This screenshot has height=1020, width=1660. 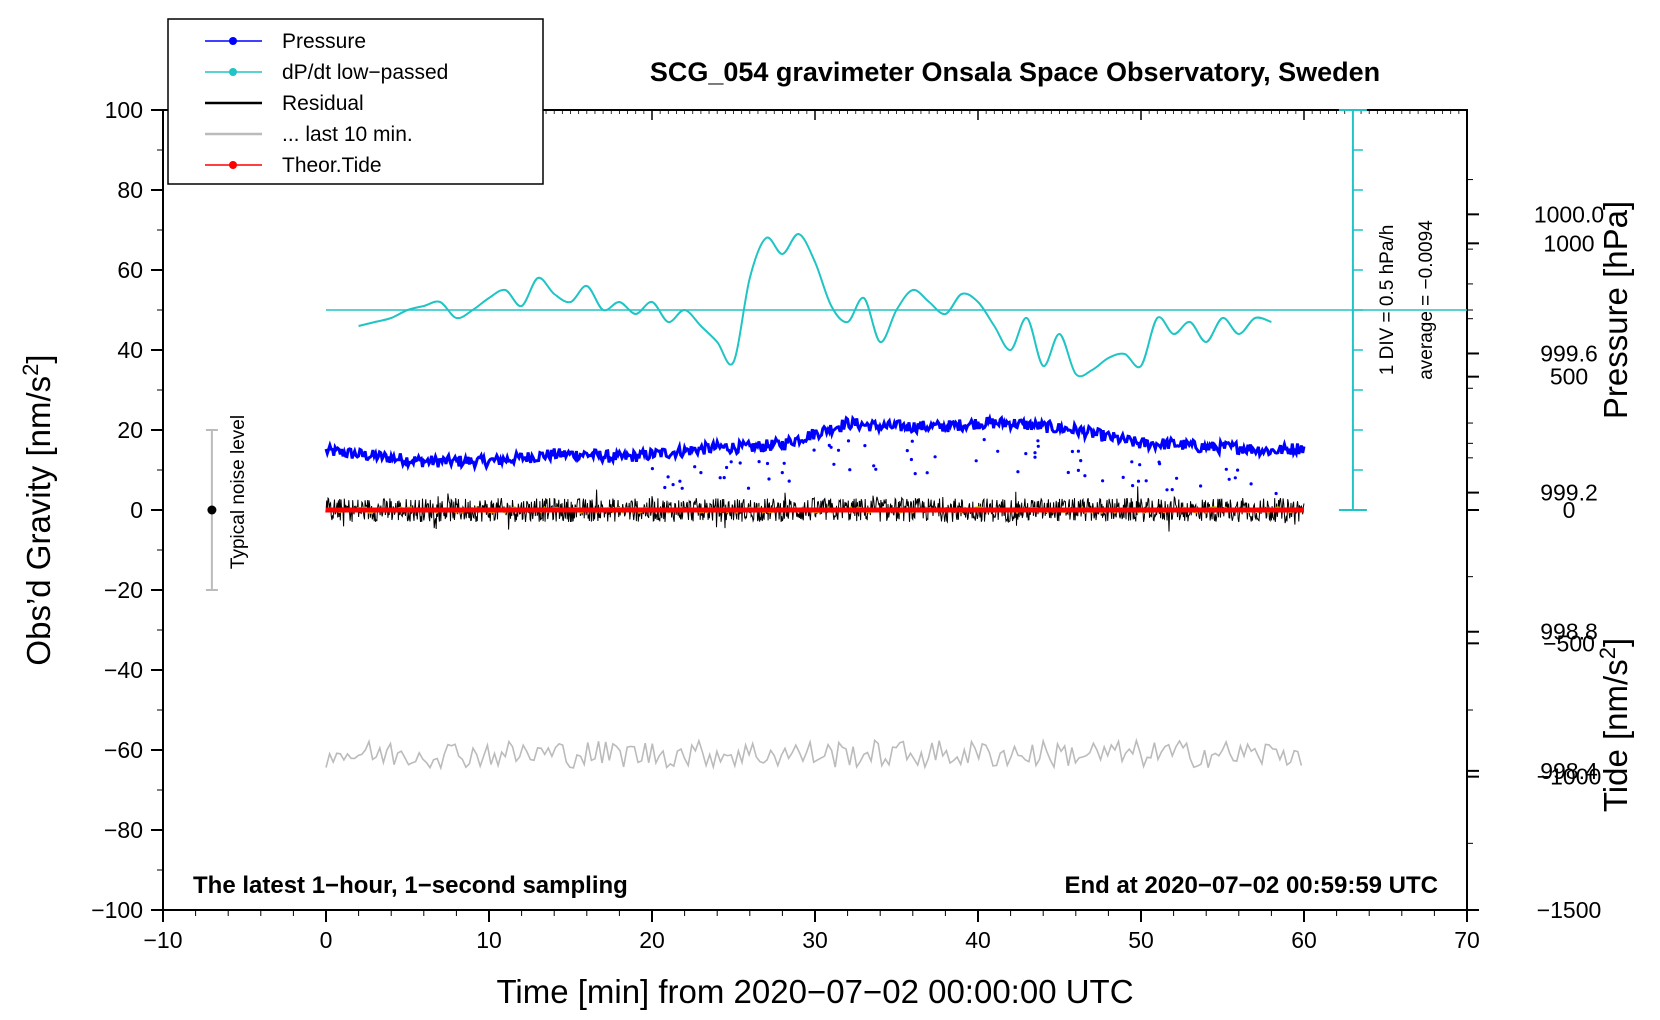 What do you see at coordinates (123, 590) in the screenshot?
I see `y-tick-label: −20` at bounding box center [123, 590].